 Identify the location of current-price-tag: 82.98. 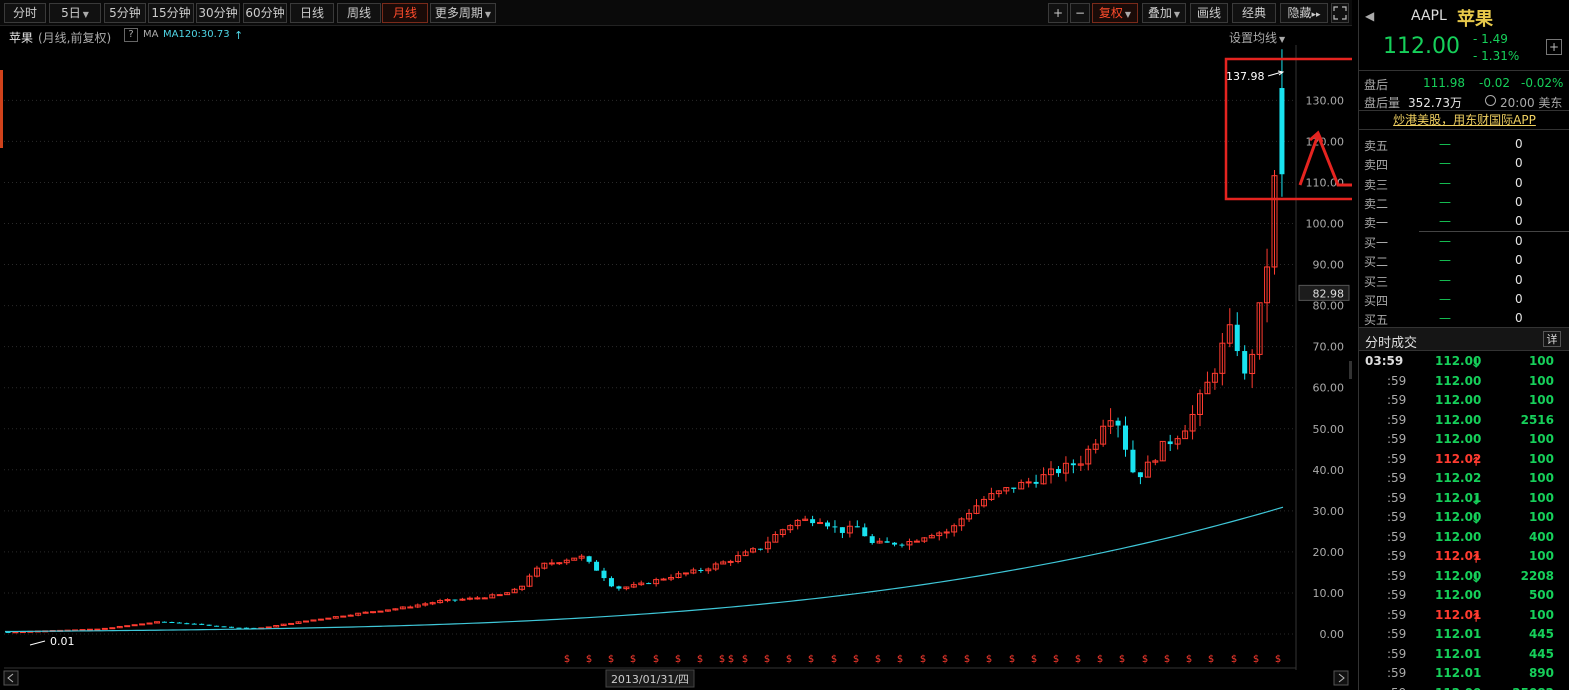
(1329, 293).